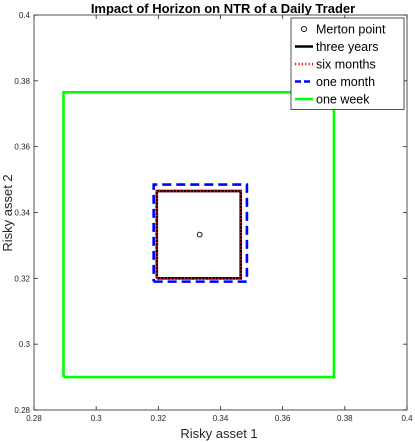 The image size is (415, 442). Describe the element at coordinates (7, 212) in the screenshot. I see `y-axis-label: Risky asset 2` at that location.